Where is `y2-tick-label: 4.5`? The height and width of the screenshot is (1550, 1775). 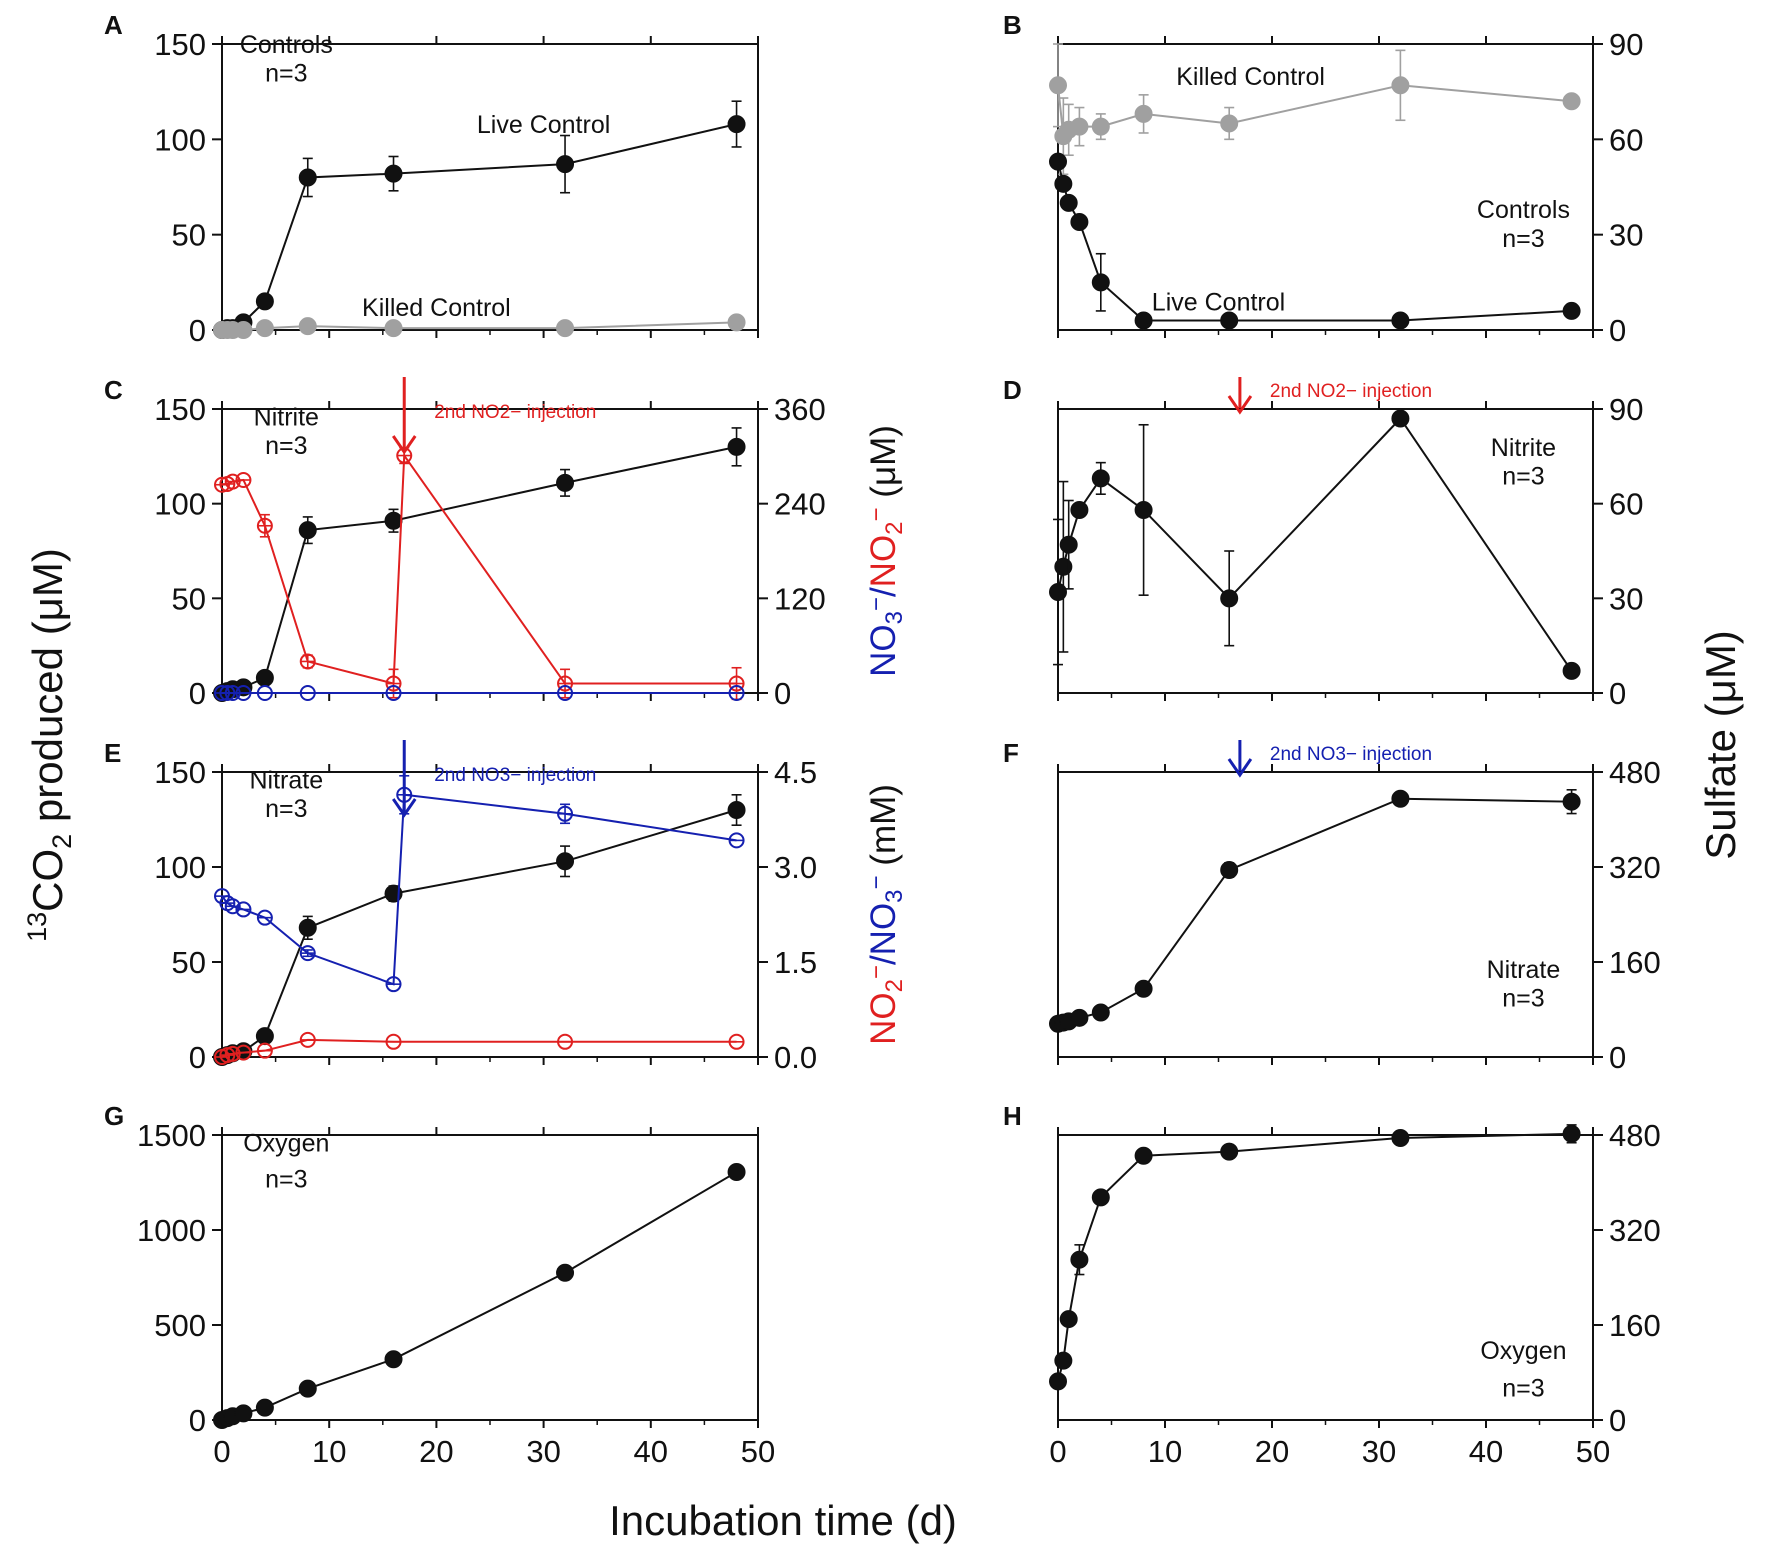 y2-tick-label: 4.5 is located at coordinates (795, 772).